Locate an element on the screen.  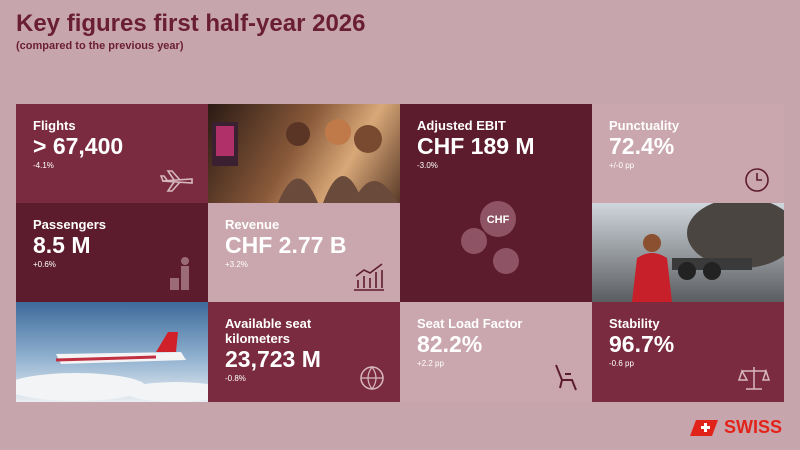
logo-mark is located at coordinates (703, 427).